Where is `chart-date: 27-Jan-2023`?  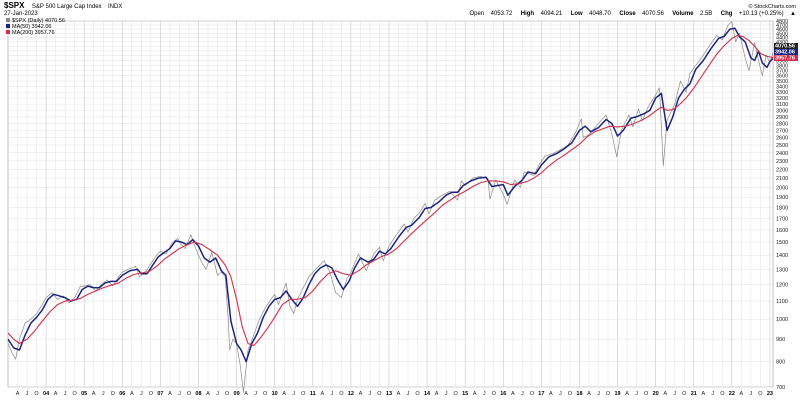 chart-date: 27-Jan-2023 is located at coordinates (21, 14).